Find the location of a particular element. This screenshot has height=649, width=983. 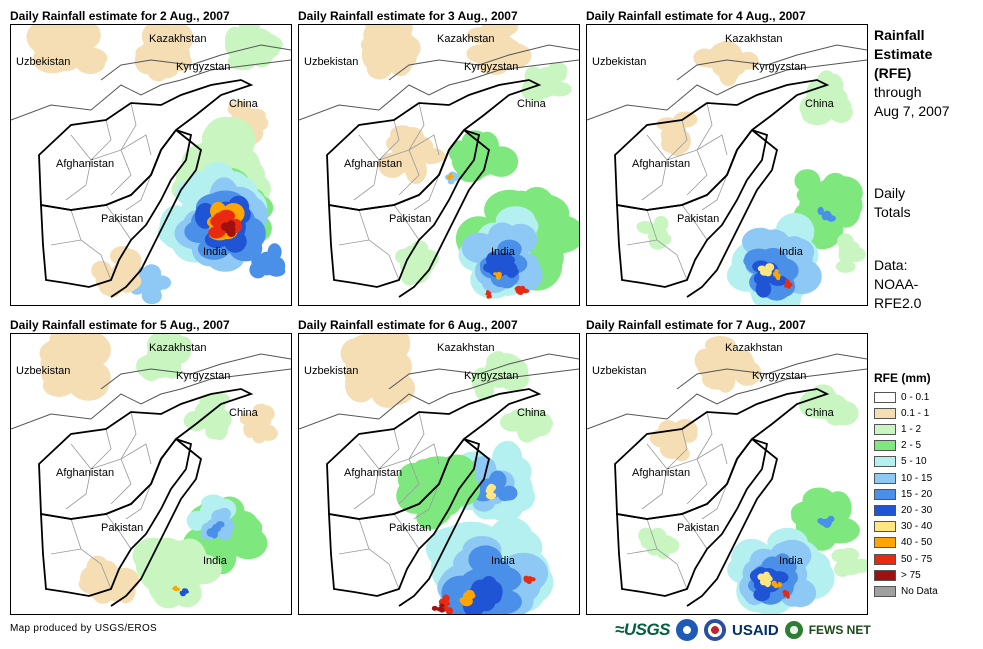

side-daily-totals: Daily Totals is located at coordinates (892, 202).